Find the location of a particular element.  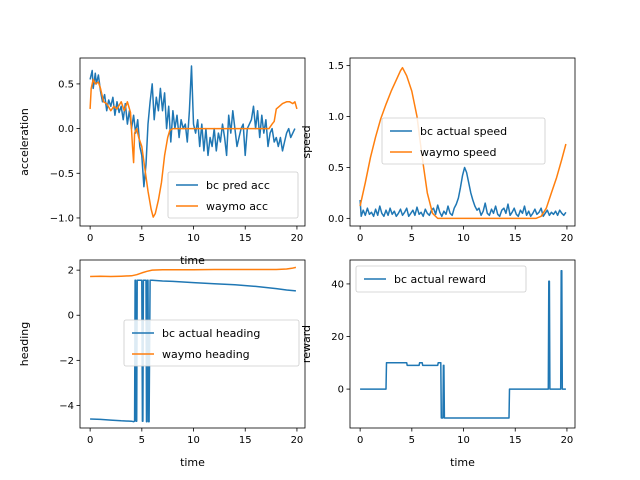

series-line-waymo-heading is located at coordinates (193, 272).